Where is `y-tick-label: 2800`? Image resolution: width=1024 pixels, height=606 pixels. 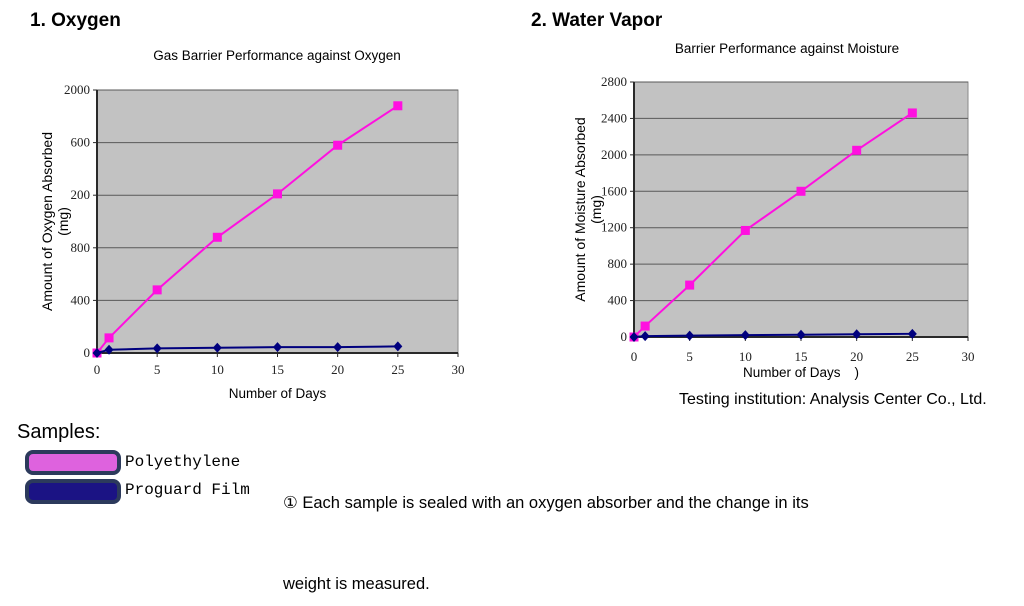
y-tick-label: 2800 is located at coordinates (614, 81).